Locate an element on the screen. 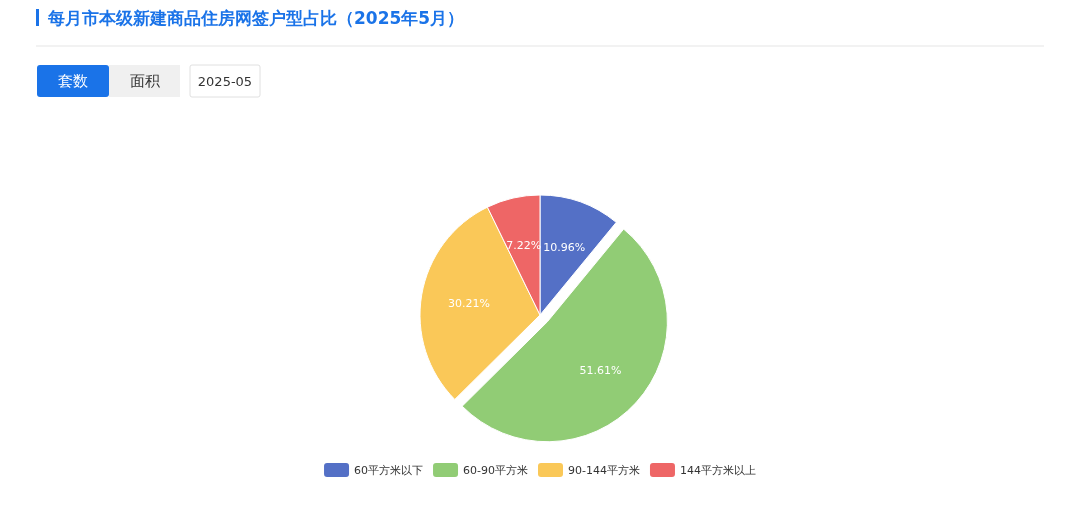 This screenshot has height=516, width=1080. data-label: 30.21% is located at coordinates (469, 303).